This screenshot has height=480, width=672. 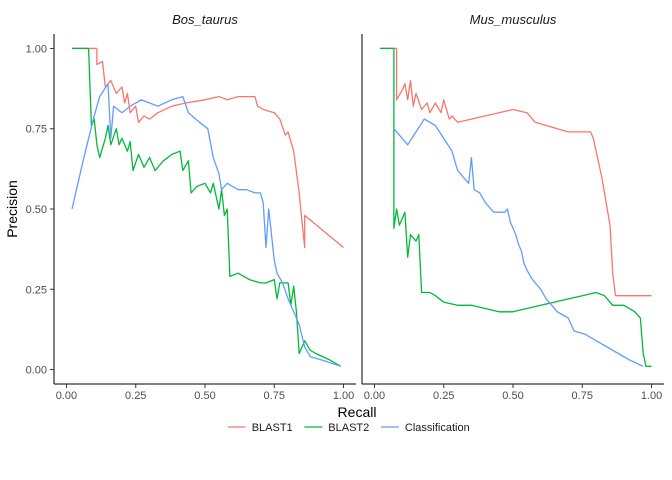 I want to click on legend: BLAST1 BLAST2 Classification, so click(x=348, y=428).